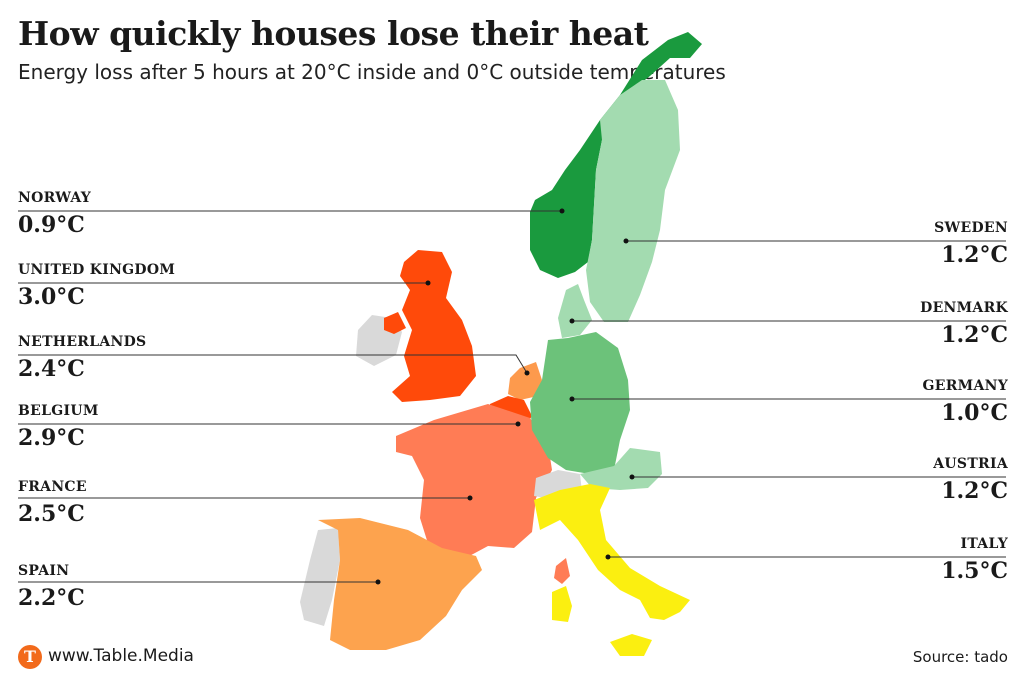  Describe the element at coordinates (121, 656) in the screenshot. I see `footer-site-link: www.Table.Media` at that location.